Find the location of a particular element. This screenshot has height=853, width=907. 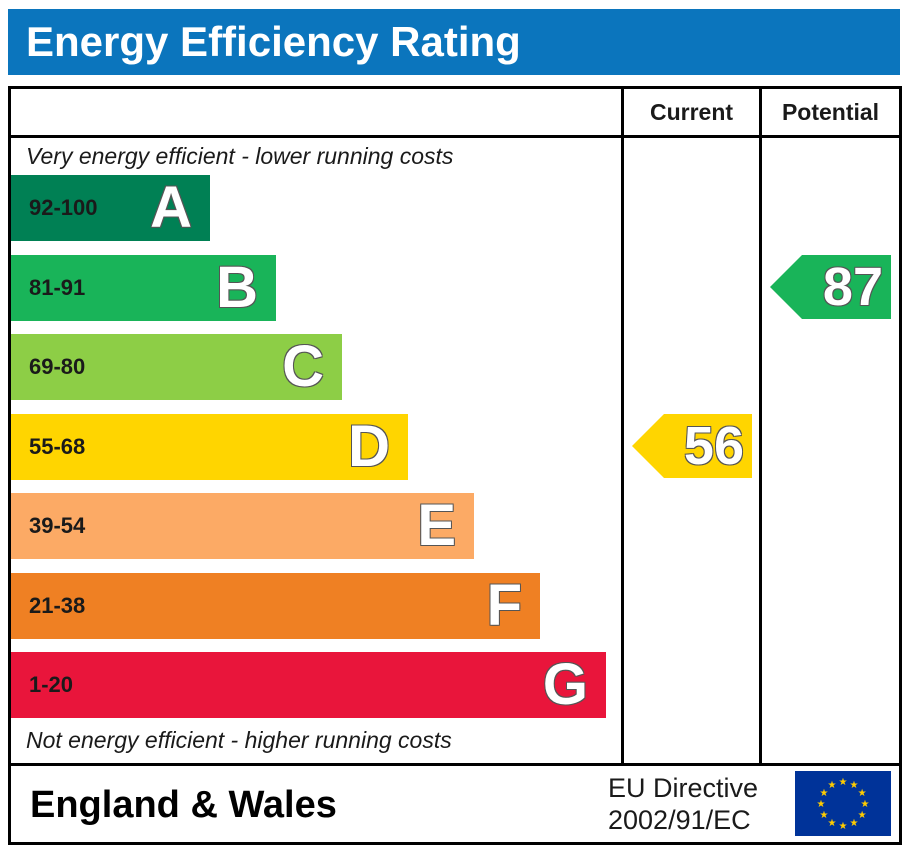

band-f-letter: F is located at coordinates (504, 605).